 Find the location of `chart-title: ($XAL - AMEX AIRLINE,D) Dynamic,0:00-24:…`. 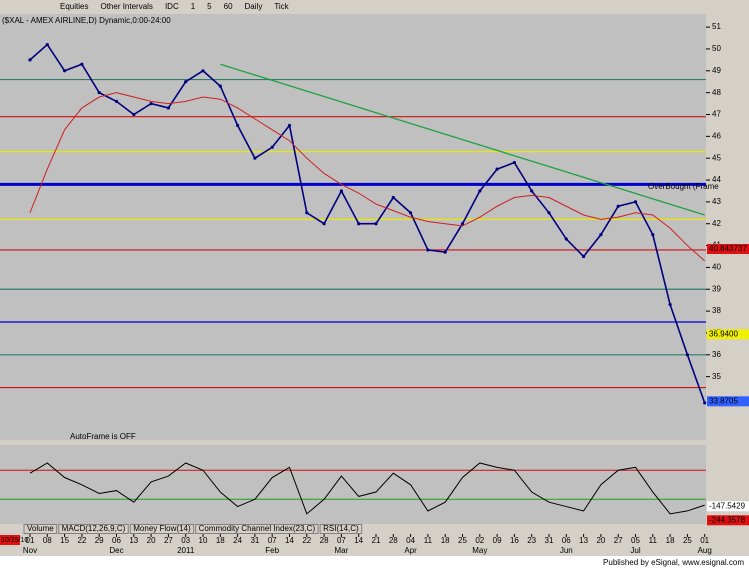

chart-title: ($XAL - AMEX AIRLINE,D) Dynamic,0:00-24:… is located at coordinates (86, 20).